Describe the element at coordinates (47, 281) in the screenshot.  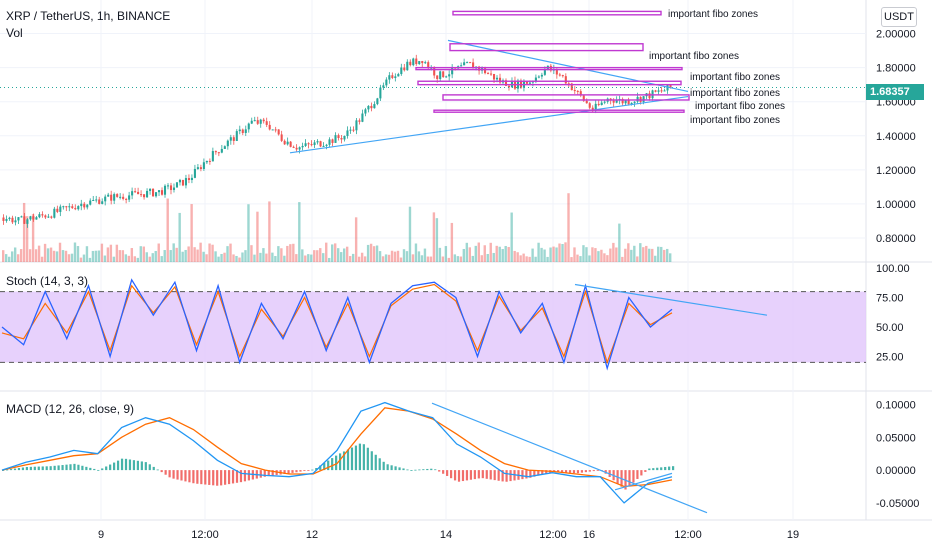
I see `stoch-title: Stoch (14, 3, 3)` at that location.